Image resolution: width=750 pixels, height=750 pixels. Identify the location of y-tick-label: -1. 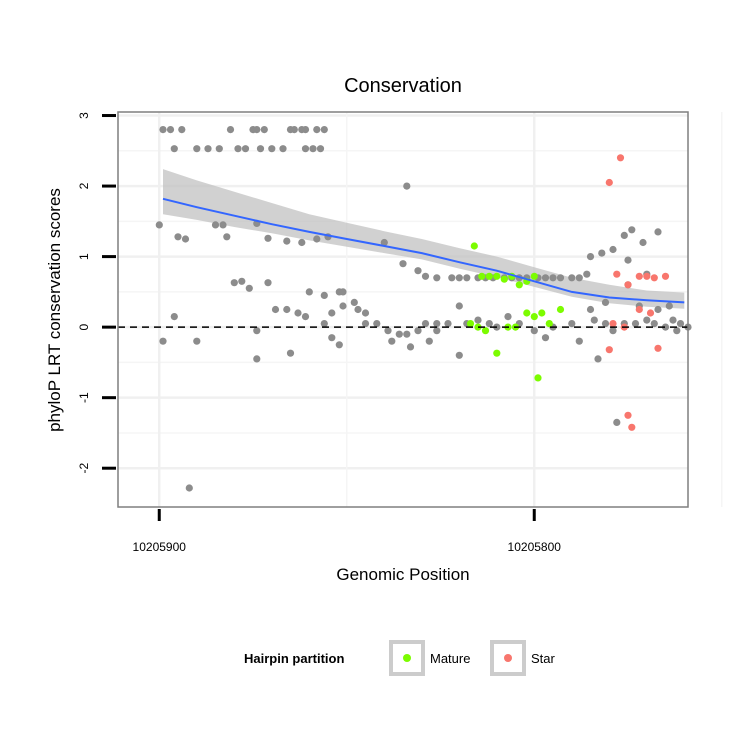
(84, 397).